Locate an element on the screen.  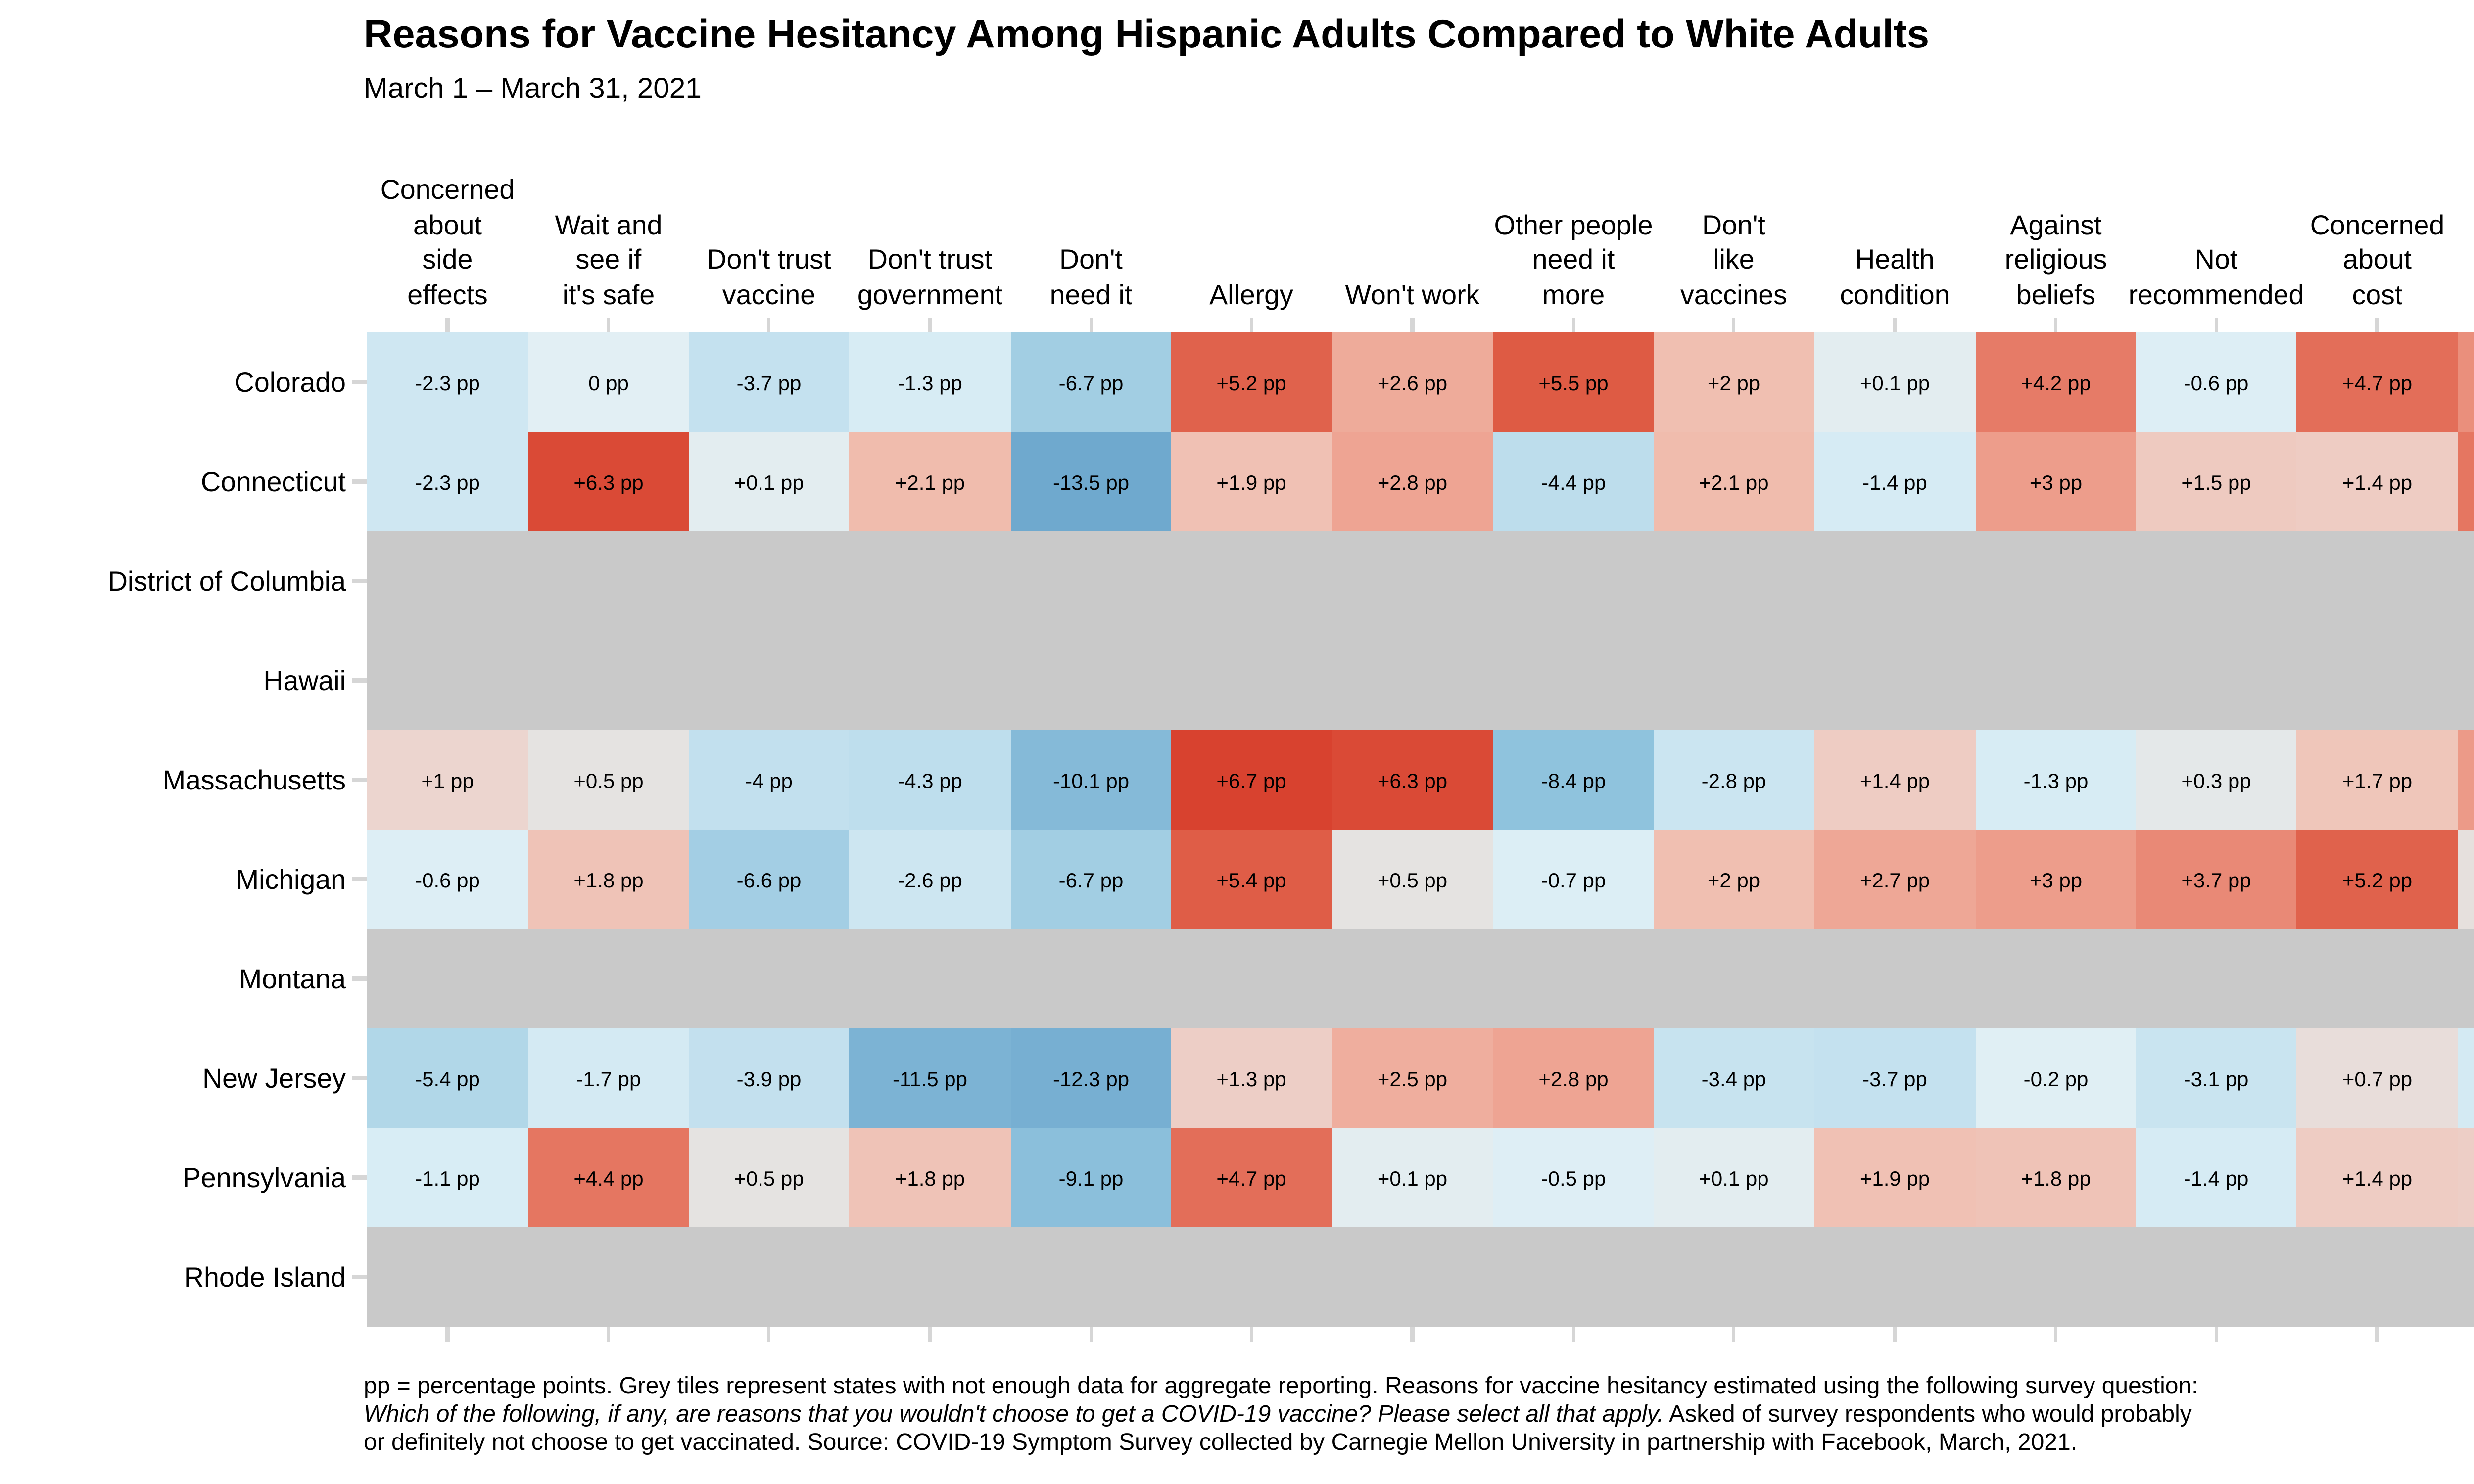
row-label: Colorado is located at coordinates (290, 382).